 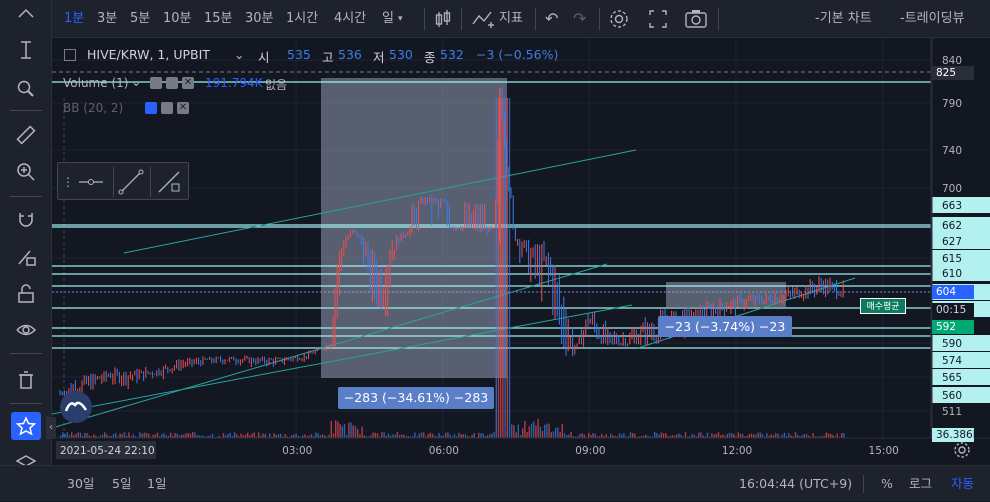 What do you see at coordinates (91, 183) in the screenshot?
I see `horizontal-ray-icon` at bounding box center [91, 183].